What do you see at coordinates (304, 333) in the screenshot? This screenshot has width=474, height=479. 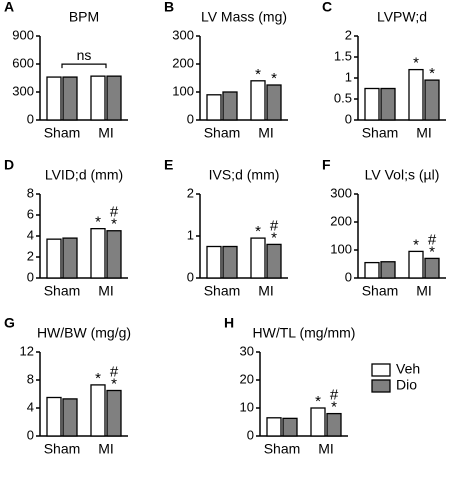 I see `panel-title: HW/TL (mg/mm)` at bounding box center [304, 333].